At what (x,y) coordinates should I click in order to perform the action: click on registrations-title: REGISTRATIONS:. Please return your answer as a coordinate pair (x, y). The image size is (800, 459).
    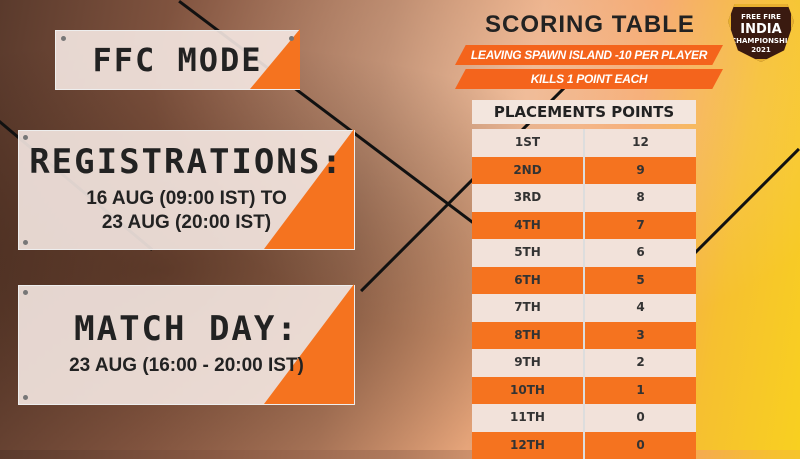
    Looking at the image, I should click on (186, 162).